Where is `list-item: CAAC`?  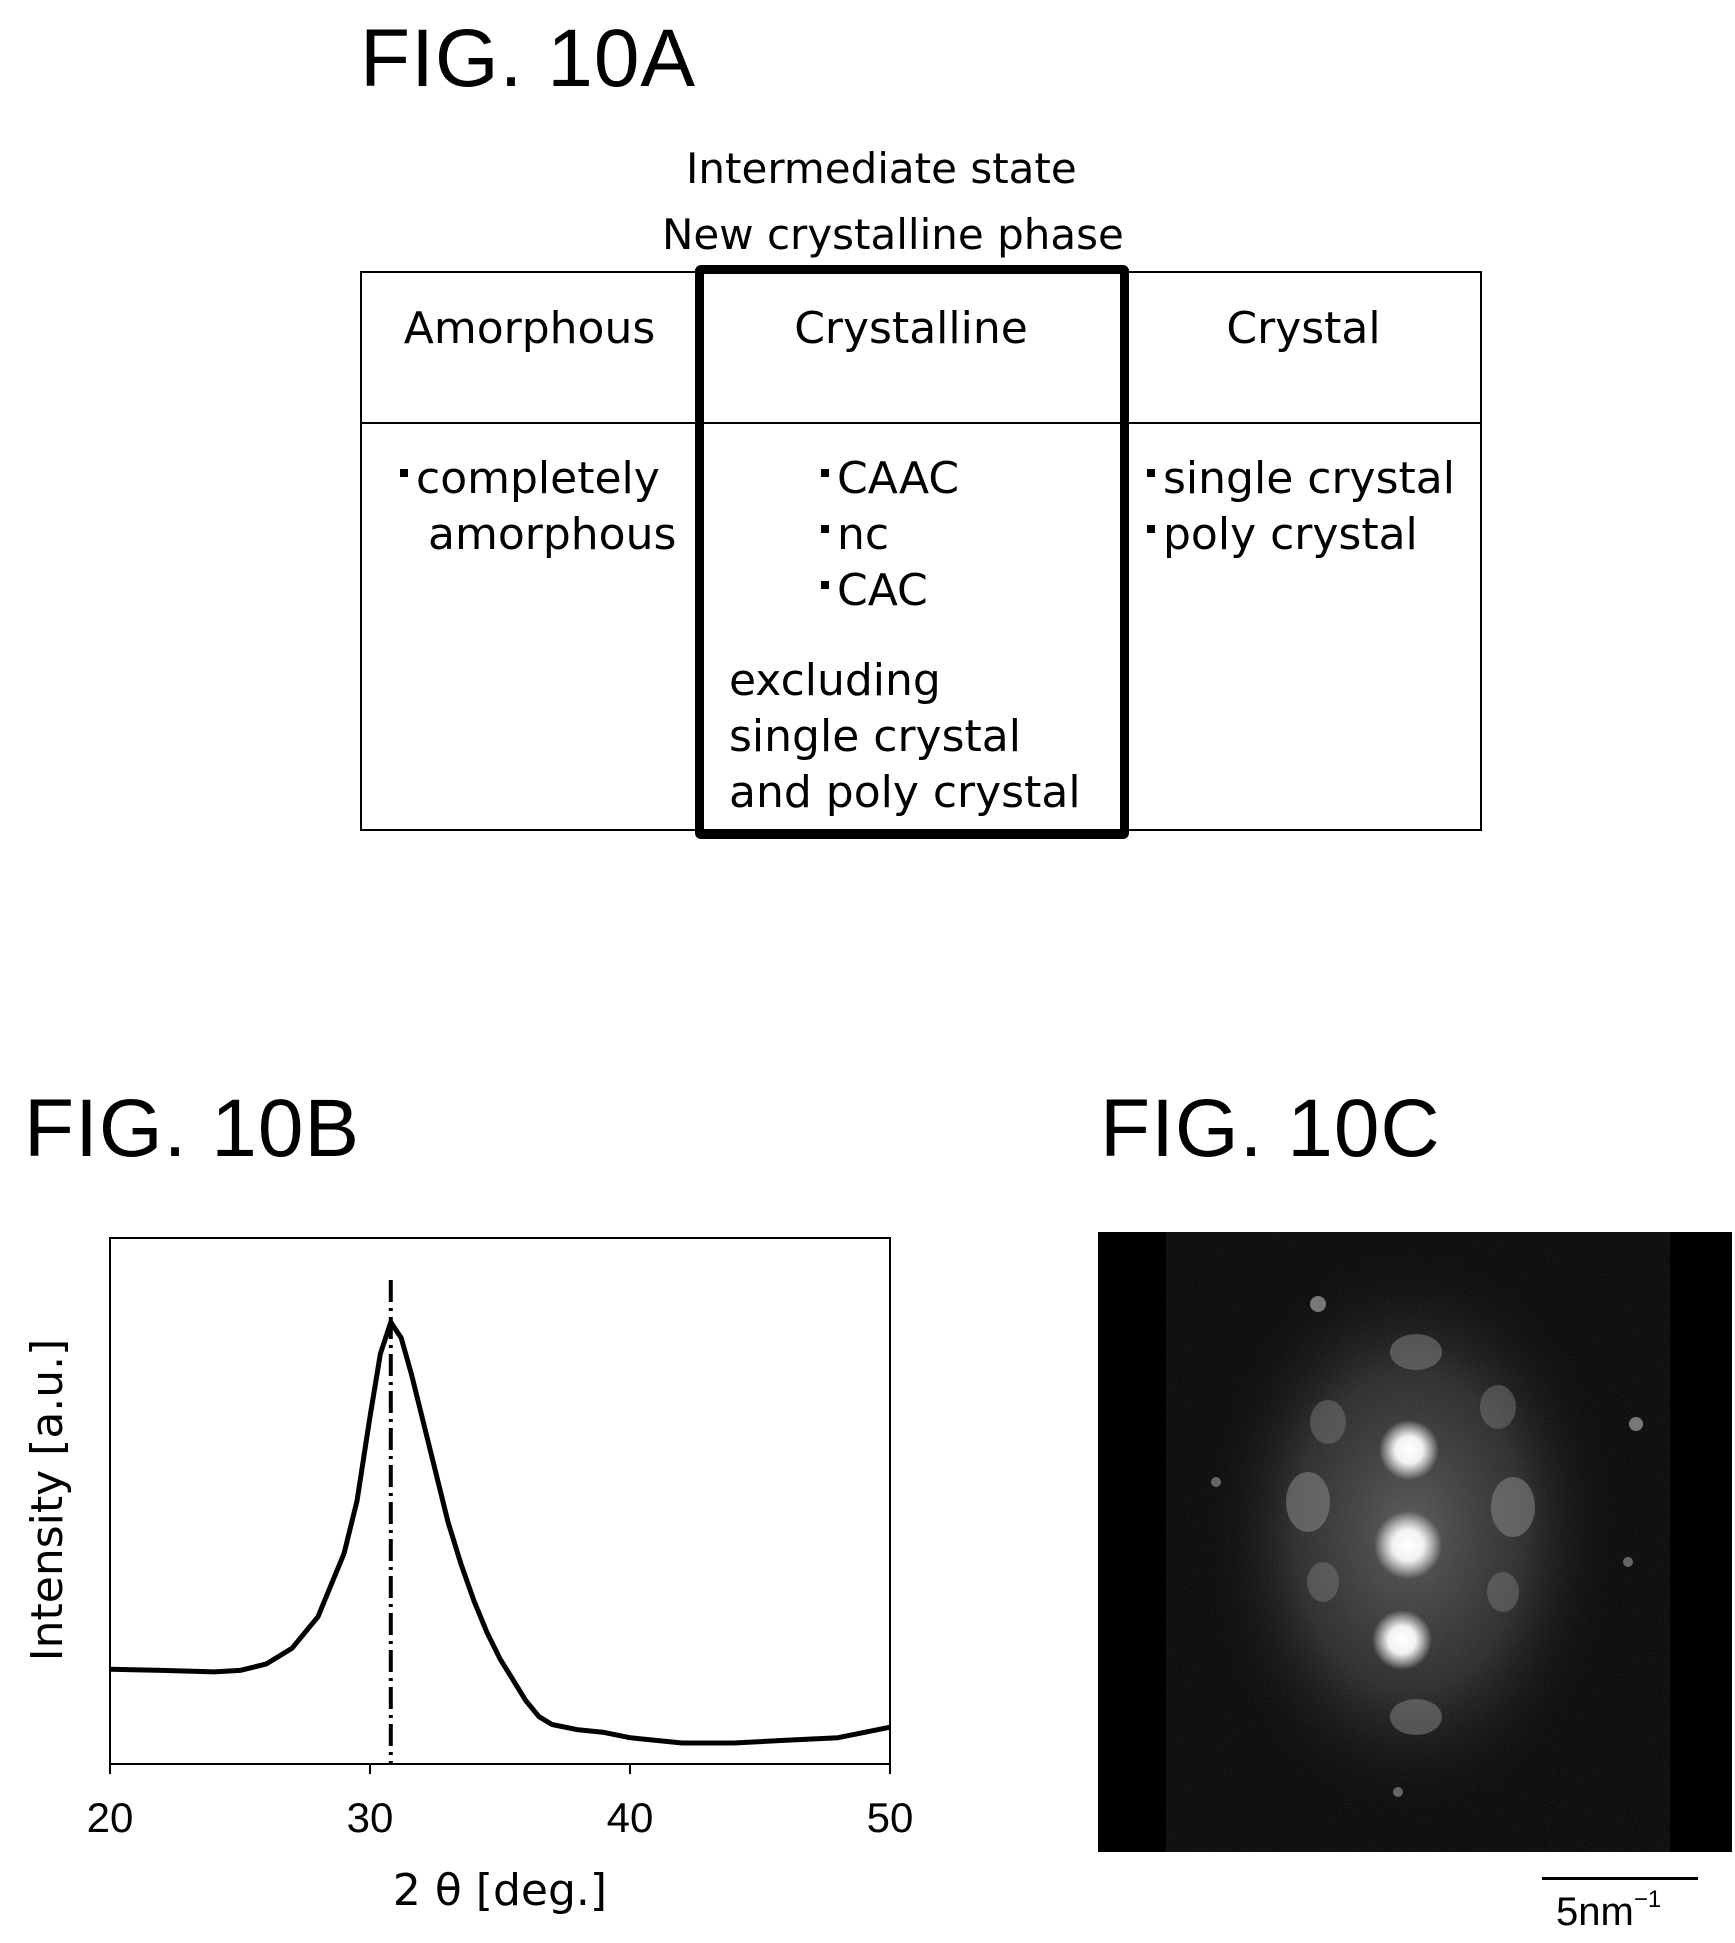 list-item: CAAC is located at coordinates (890, 479).